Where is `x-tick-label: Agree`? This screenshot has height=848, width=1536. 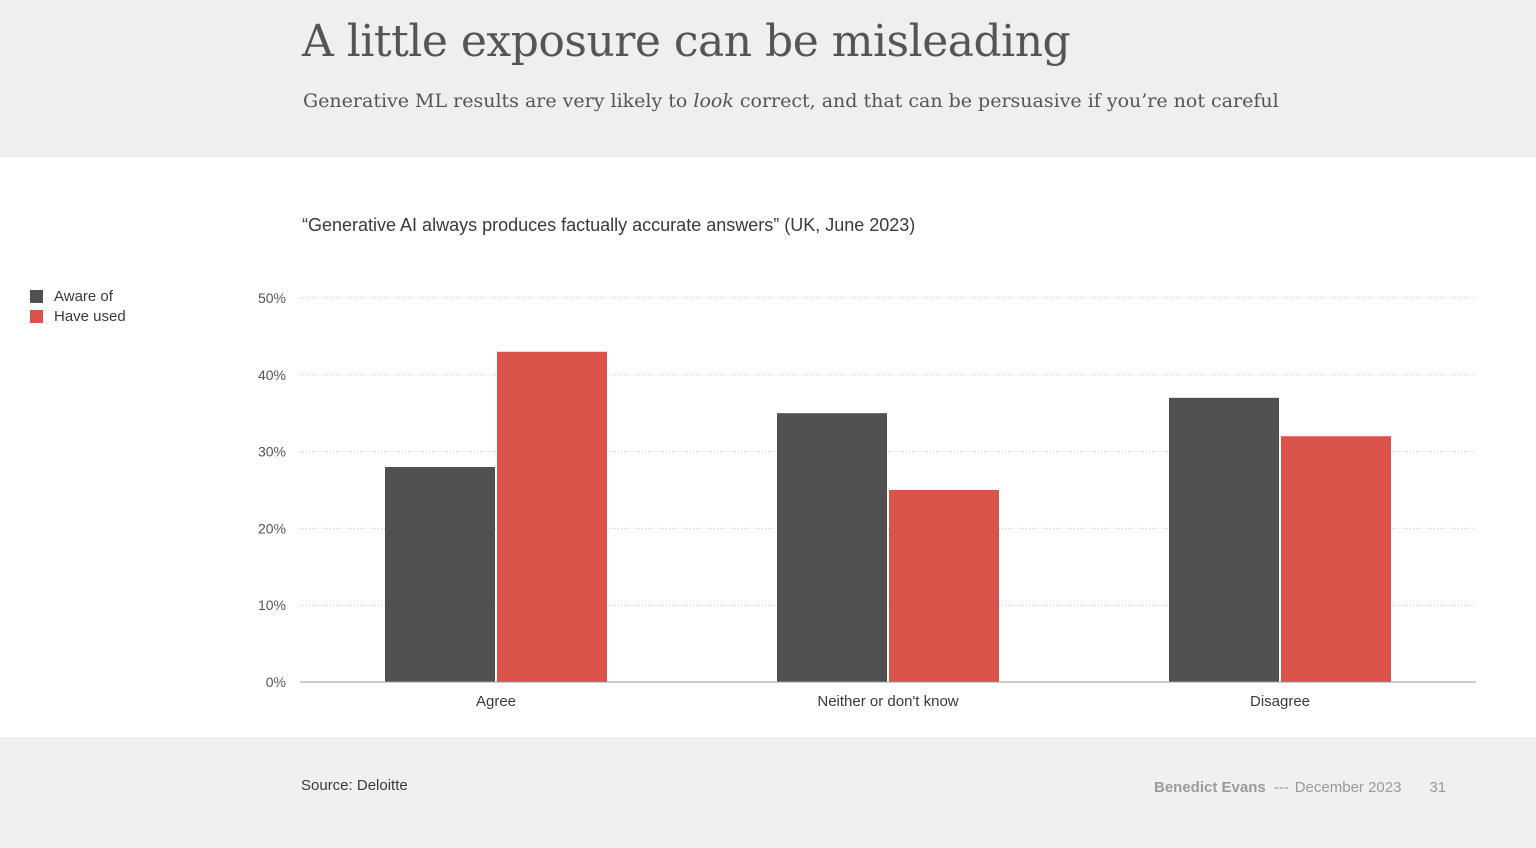 x-tick-label: Agree is located at coordinates (496, 701).